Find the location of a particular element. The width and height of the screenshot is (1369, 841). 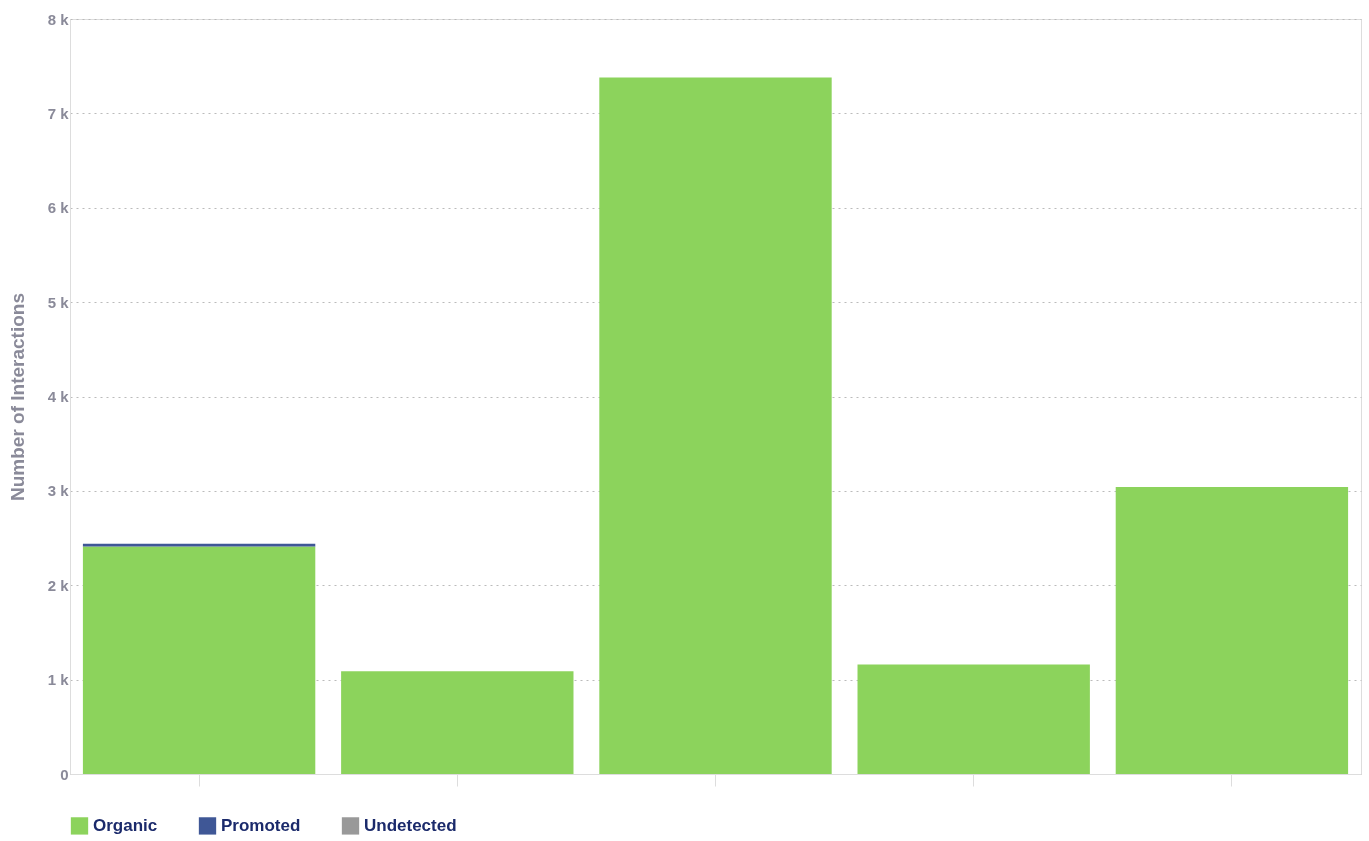

y-tick-label: 8 k is located at coordinates (58, 19).